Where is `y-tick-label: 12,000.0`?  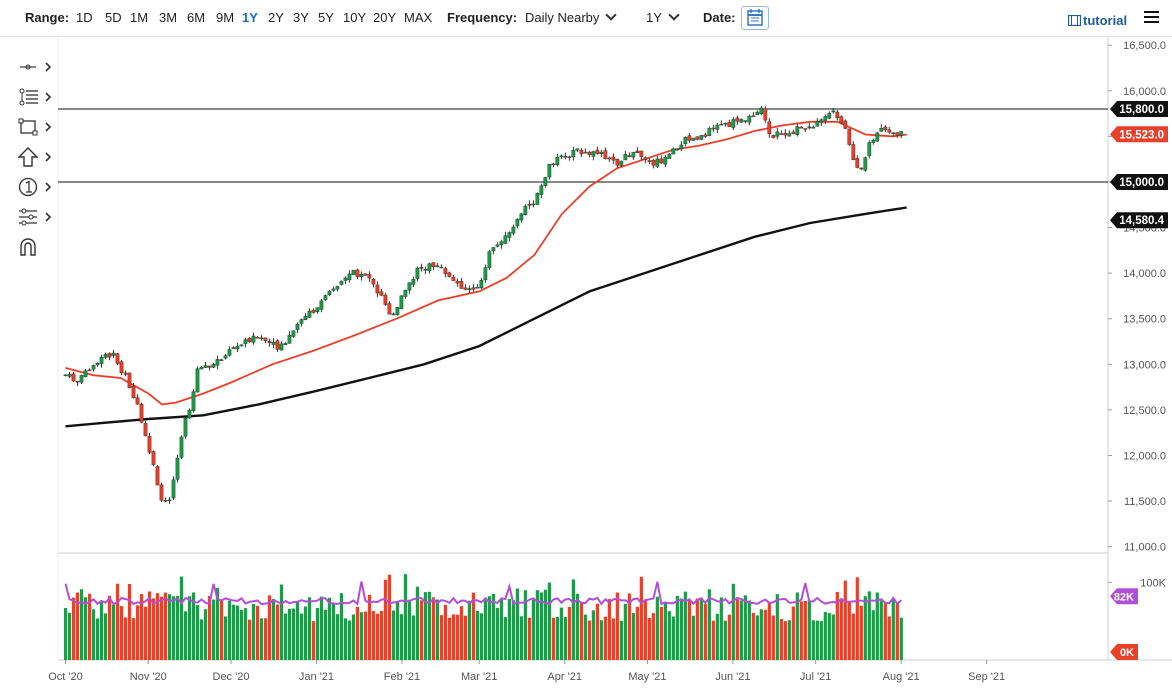 y-tick-label: 12,000.0 is located at coordinates (1144, 456).